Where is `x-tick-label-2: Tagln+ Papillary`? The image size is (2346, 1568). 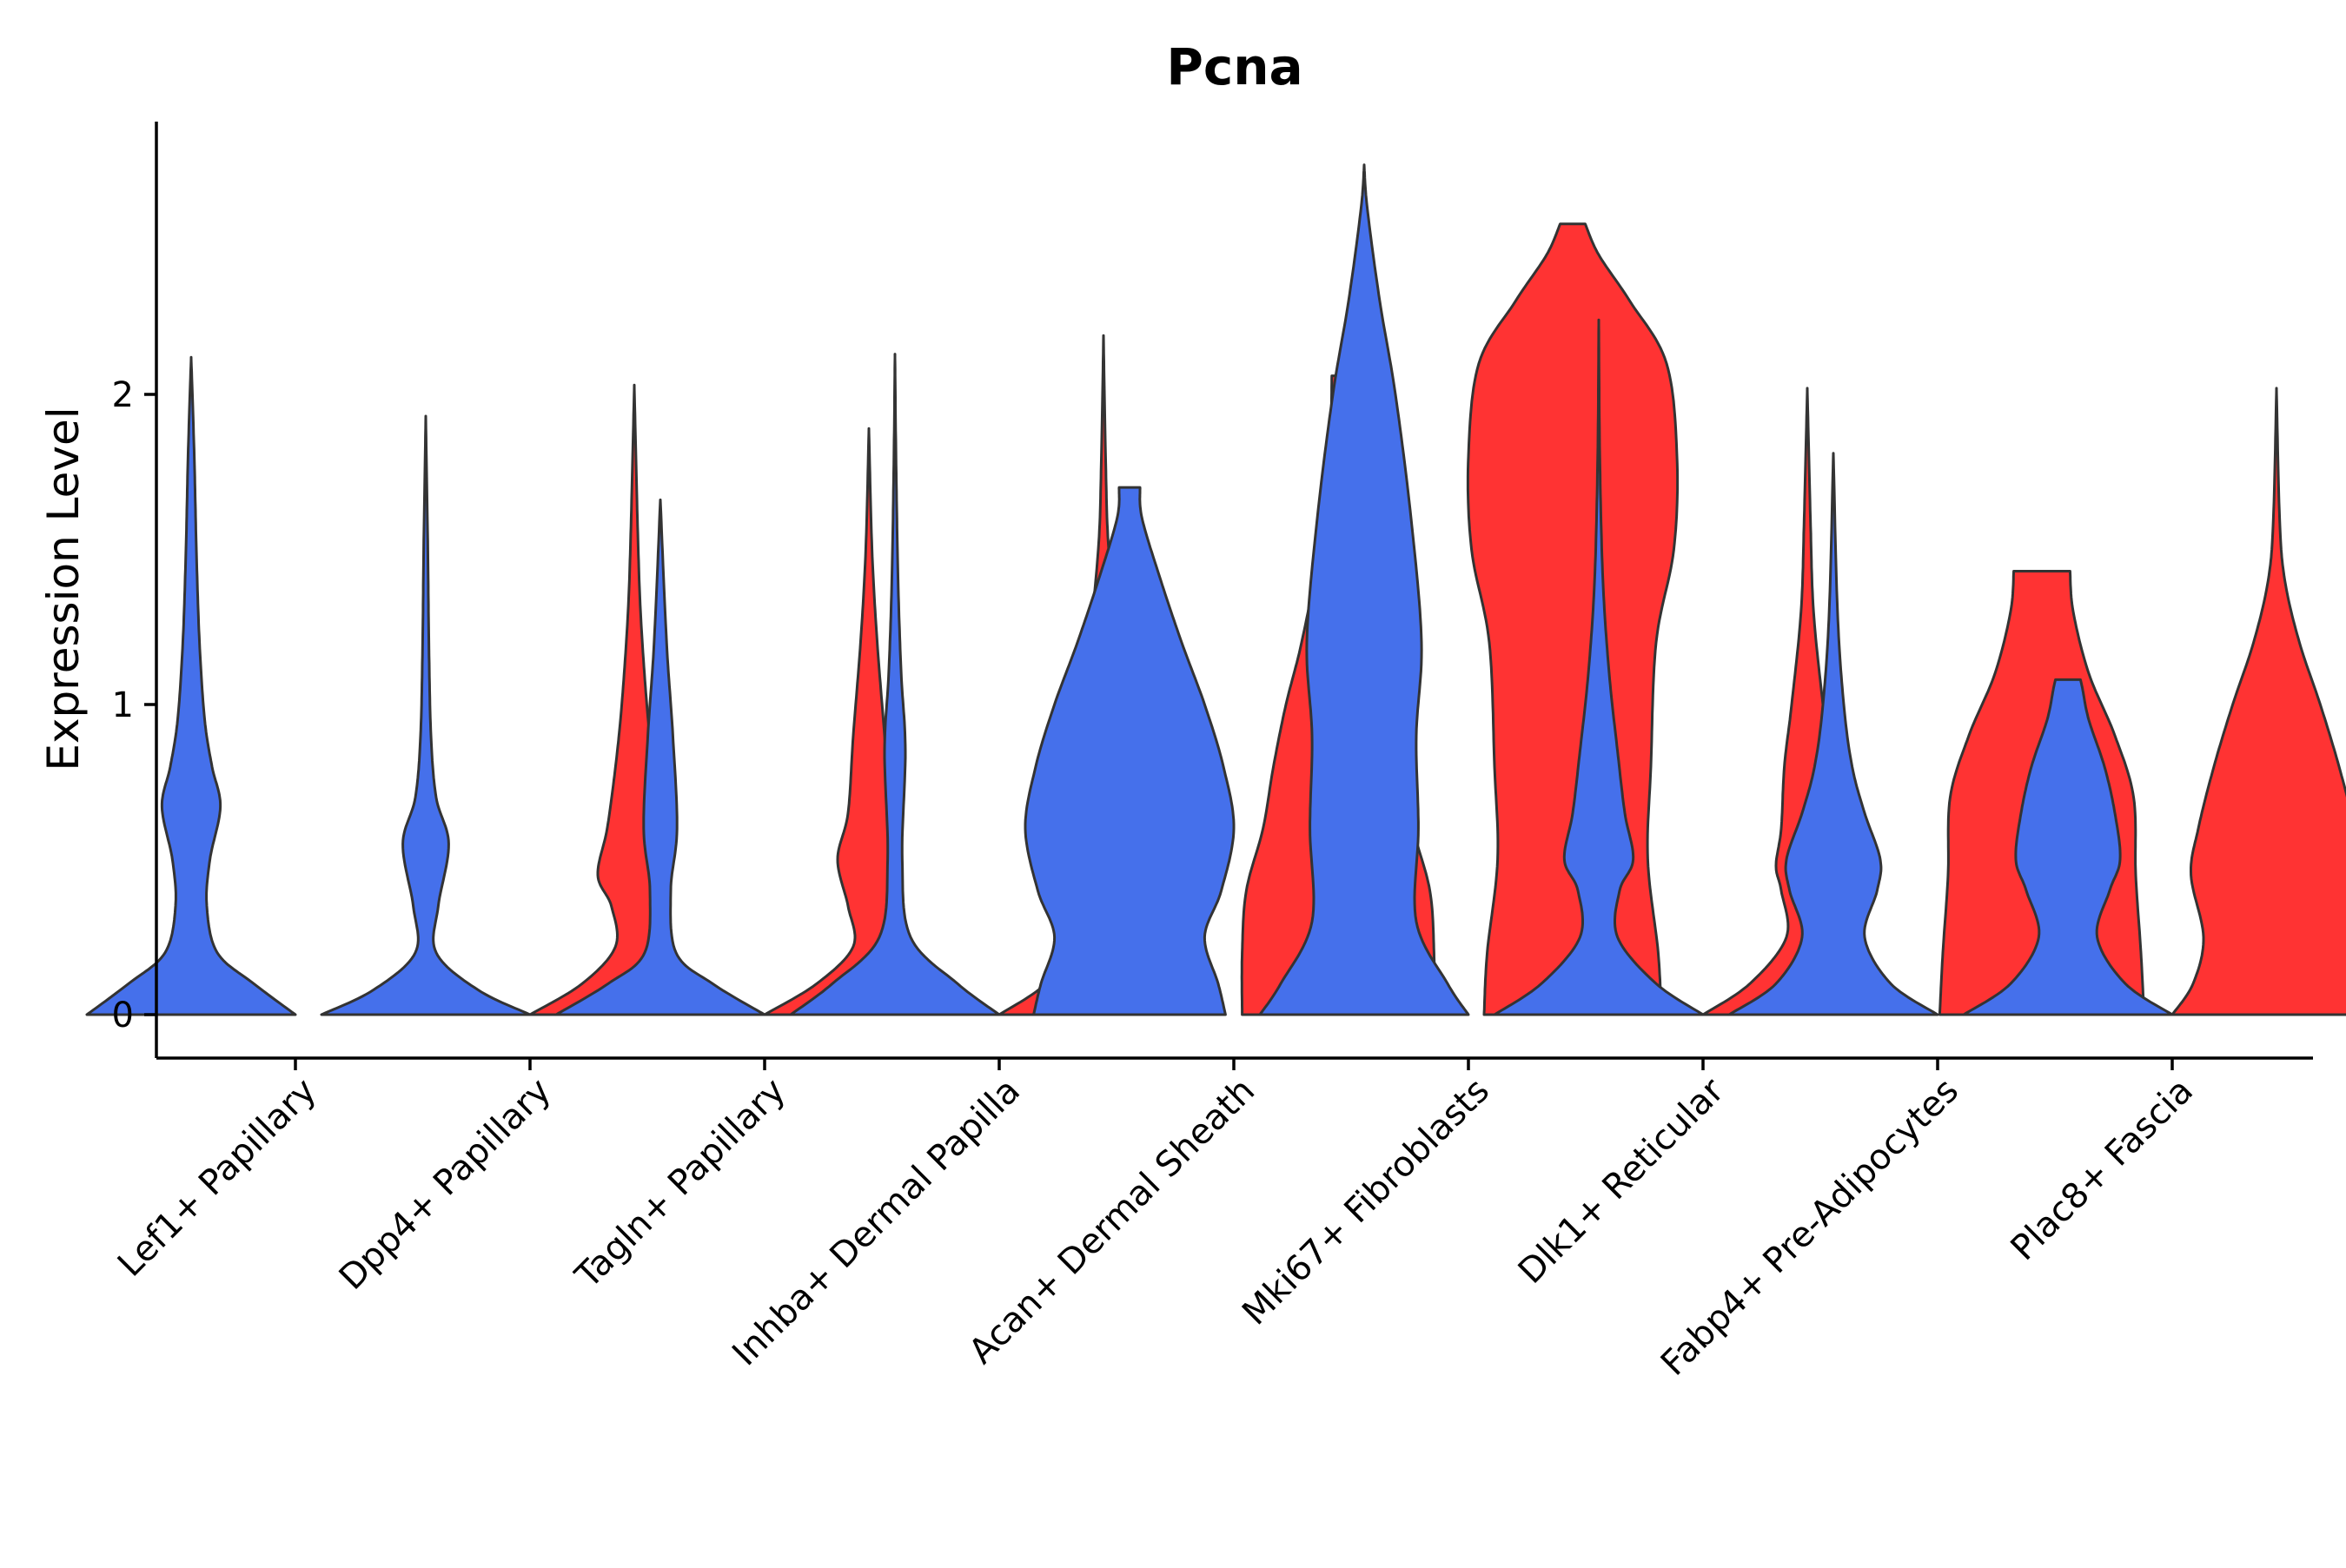 x-tick-label-2: Tagln+ Papillary is located at coordinates (680, 1184).